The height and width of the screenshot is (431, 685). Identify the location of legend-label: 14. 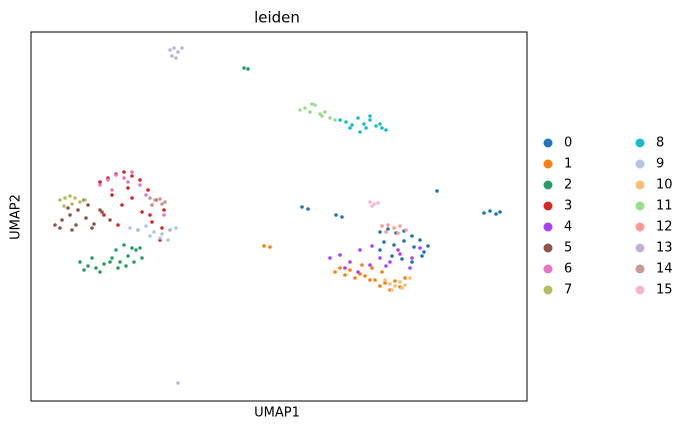
(664, 269).